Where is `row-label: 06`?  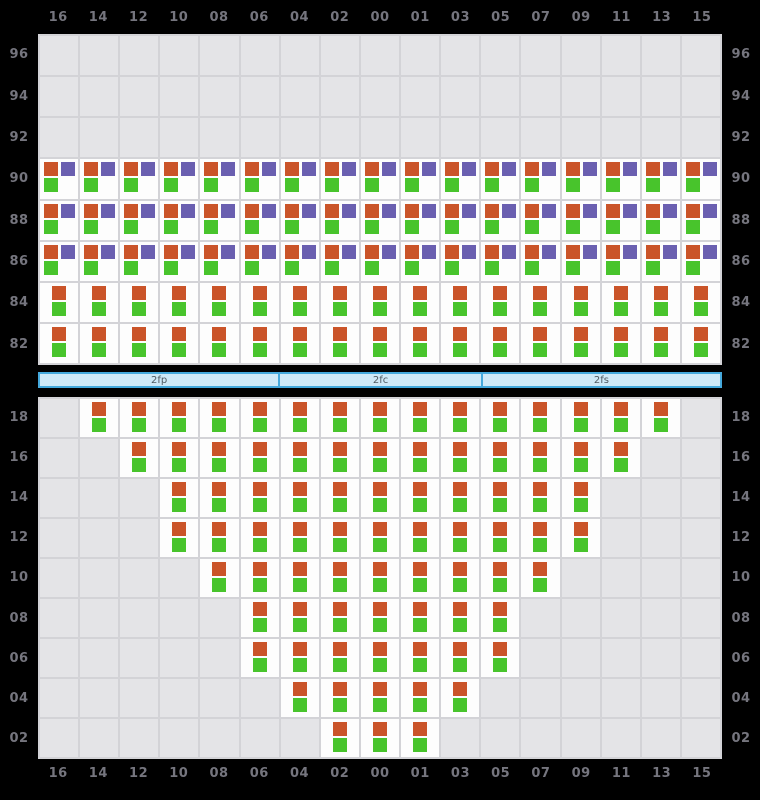 row-label: 06 is located at coordinates (741, 658).